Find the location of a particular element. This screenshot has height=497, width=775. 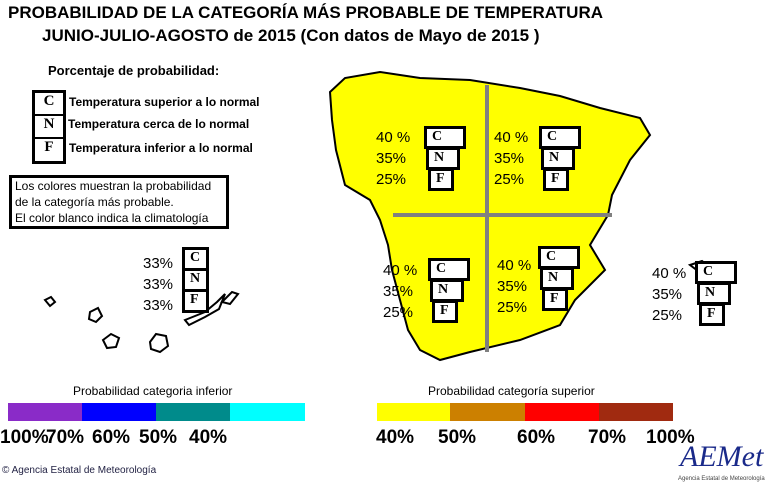

footer-credit: © Agencia Estatal de Meteorología is located at coordinates (79, 470).